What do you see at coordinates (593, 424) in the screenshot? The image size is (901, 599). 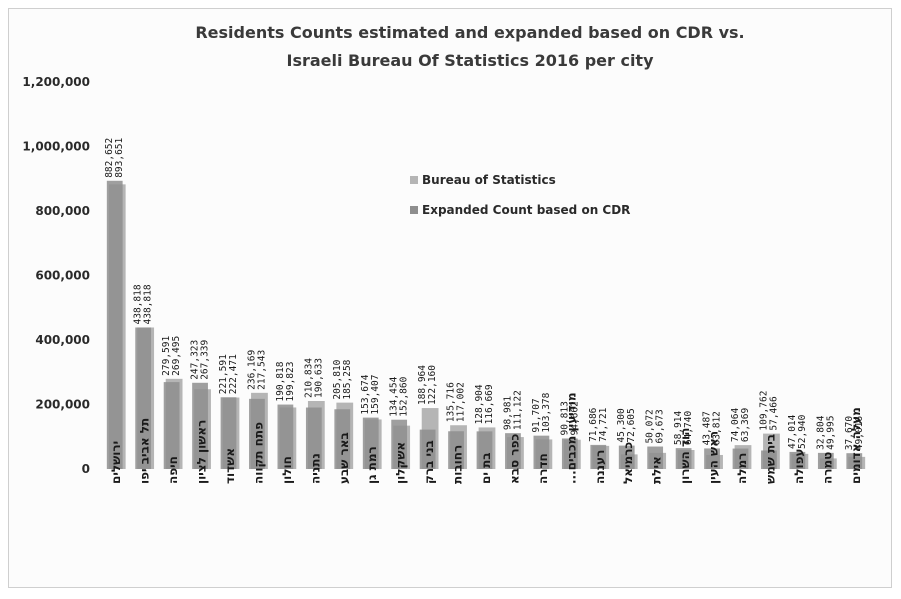 I see `data-label-bureau: 71,686` at bounding box center [593, 424].